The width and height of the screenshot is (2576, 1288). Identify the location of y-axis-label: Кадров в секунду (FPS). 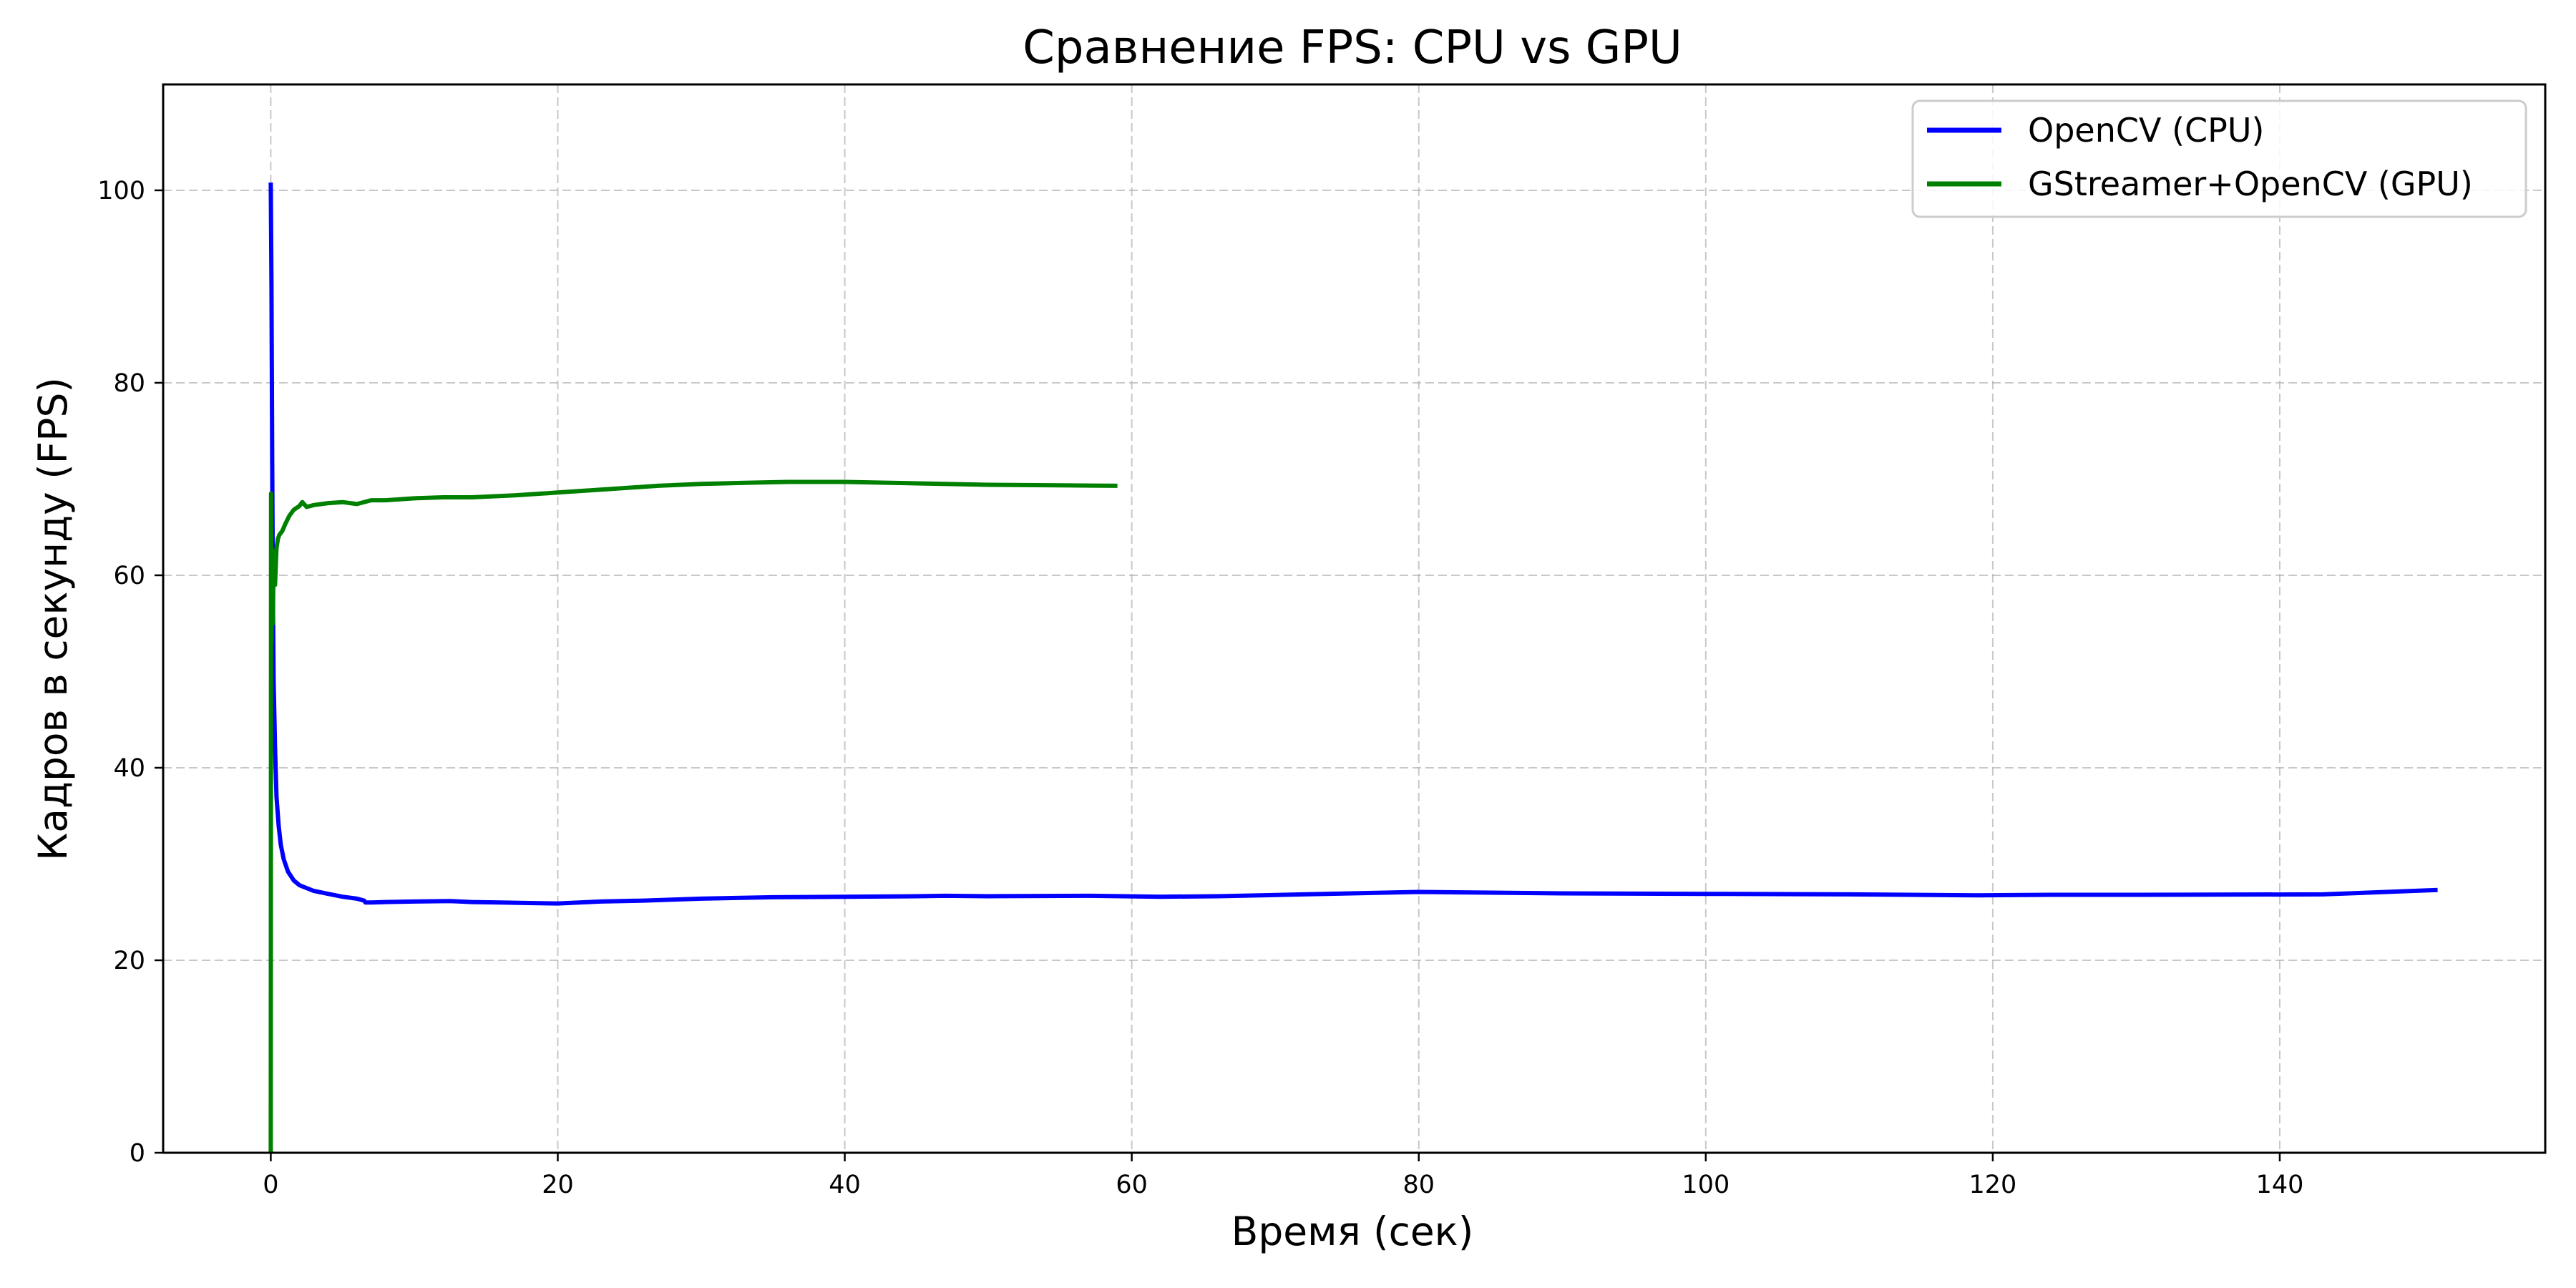
(53, 619).